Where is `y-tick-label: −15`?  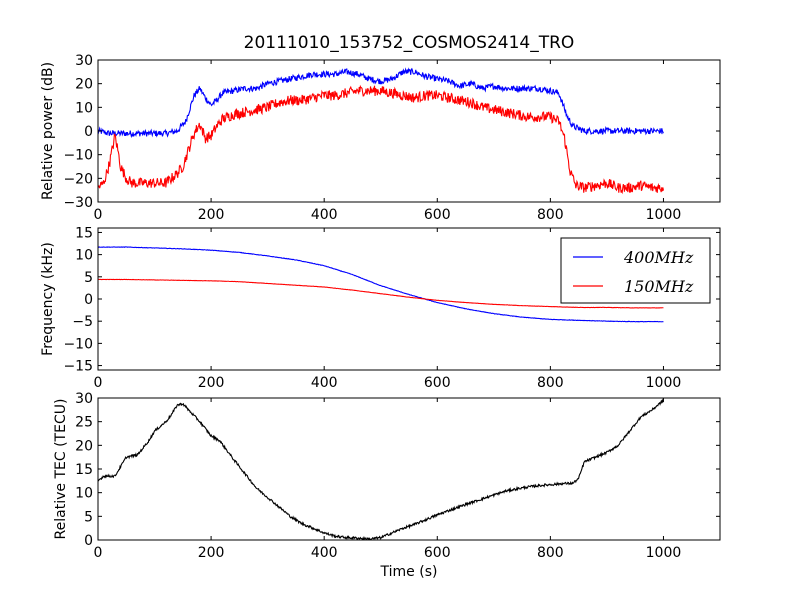 y-tick-label: −15 is located at coordinates (78, 367).